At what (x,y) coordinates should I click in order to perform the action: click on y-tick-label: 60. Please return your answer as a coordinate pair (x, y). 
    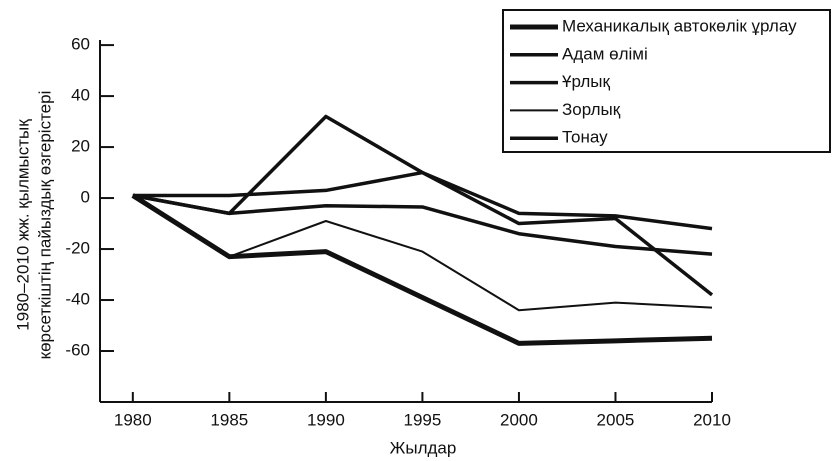
    Looking at the image, I should click on (80, 44).